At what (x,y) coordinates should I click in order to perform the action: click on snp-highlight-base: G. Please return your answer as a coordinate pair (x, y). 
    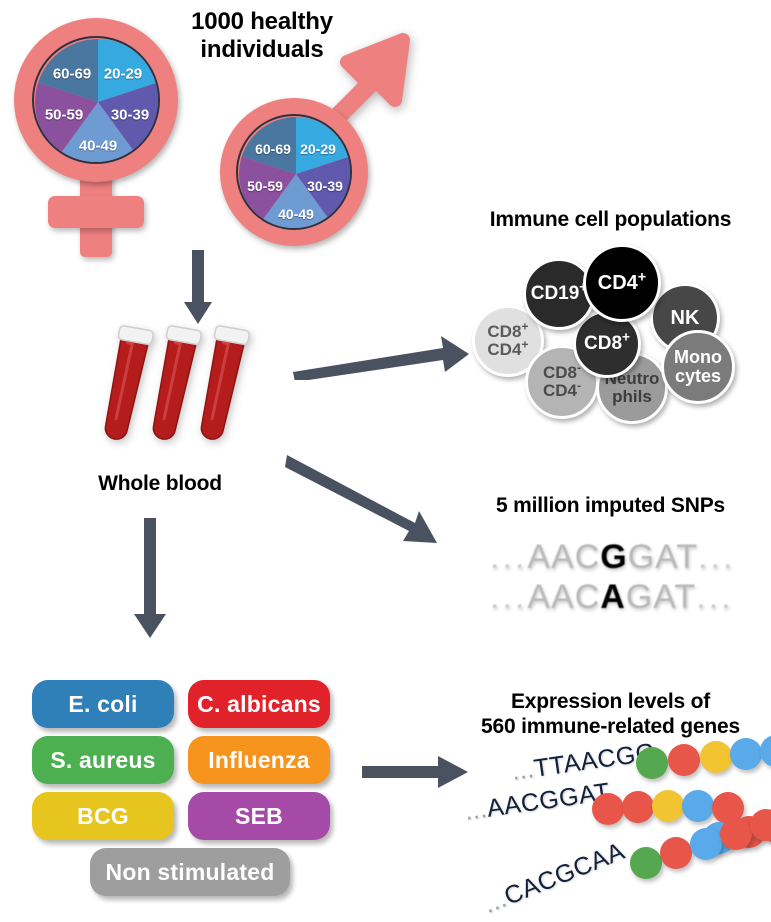
    Looking at the image, I should click on (614, 557).